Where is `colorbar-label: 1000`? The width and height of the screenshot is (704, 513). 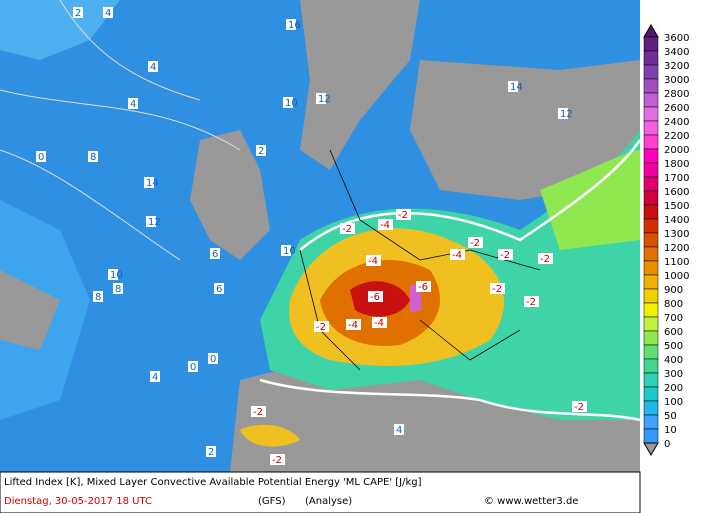
colorbar-label: 1000 is located at coordinates (676, 276).